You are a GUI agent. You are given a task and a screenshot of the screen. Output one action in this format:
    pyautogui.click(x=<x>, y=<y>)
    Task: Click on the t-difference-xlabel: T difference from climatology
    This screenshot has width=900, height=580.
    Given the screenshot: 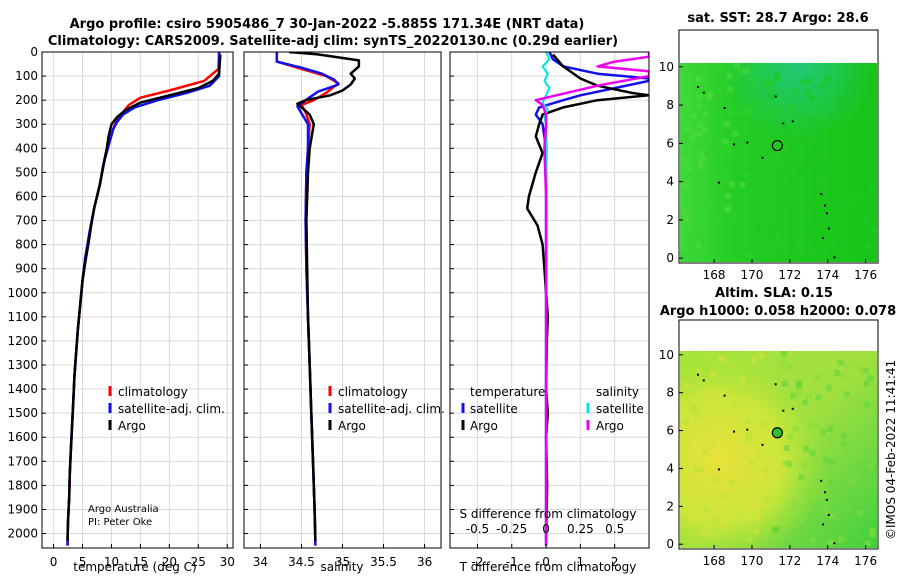 What is the action you would take?
    pyautogui.click(x=548, y=567)
    